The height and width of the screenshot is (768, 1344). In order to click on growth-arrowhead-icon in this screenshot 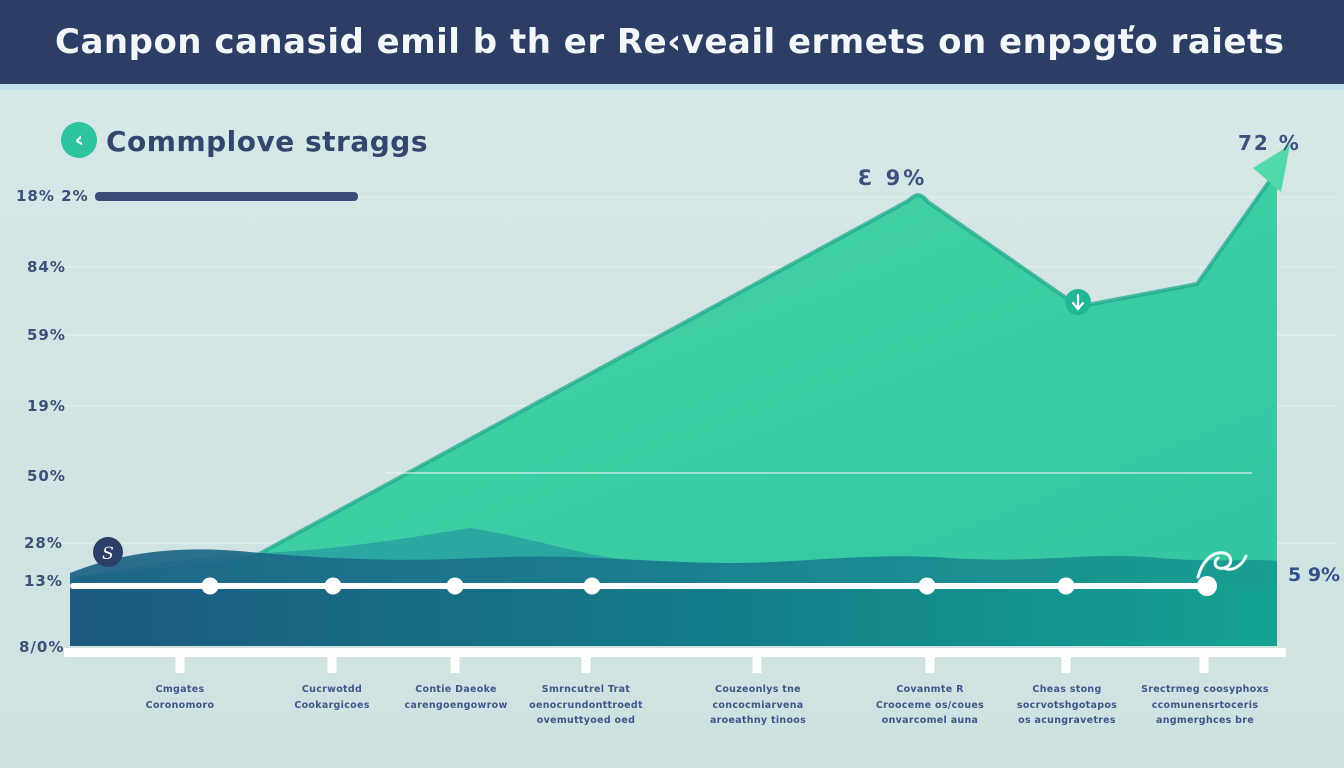, I will do `click(1271, 168)`.